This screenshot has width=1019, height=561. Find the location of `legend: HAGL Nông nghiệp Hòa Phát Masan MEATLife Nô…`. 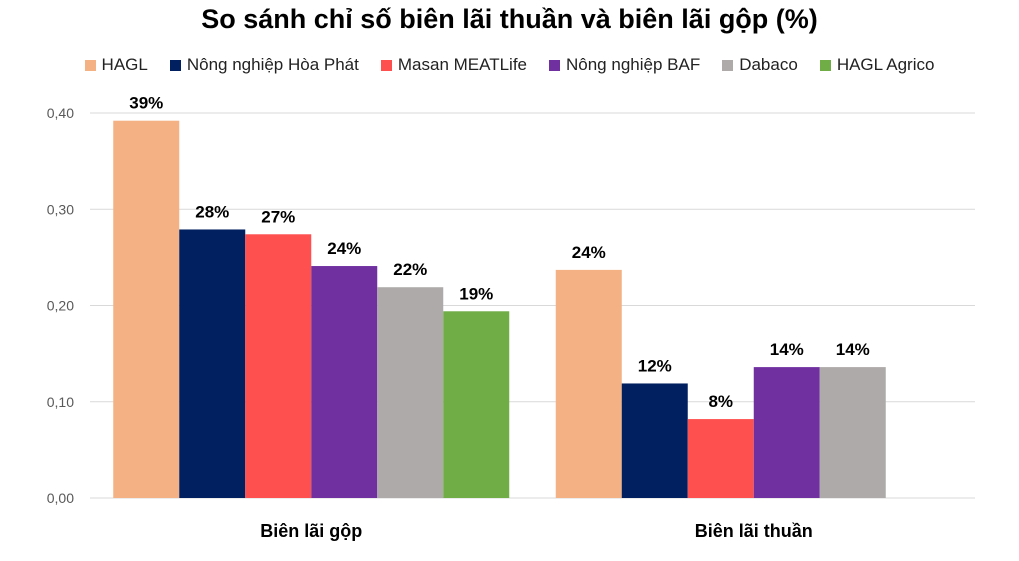

legend: HAGL Nông nghiệp Hòa Phát Masan MEATLife Nô… is located at coordinates (509, 65).